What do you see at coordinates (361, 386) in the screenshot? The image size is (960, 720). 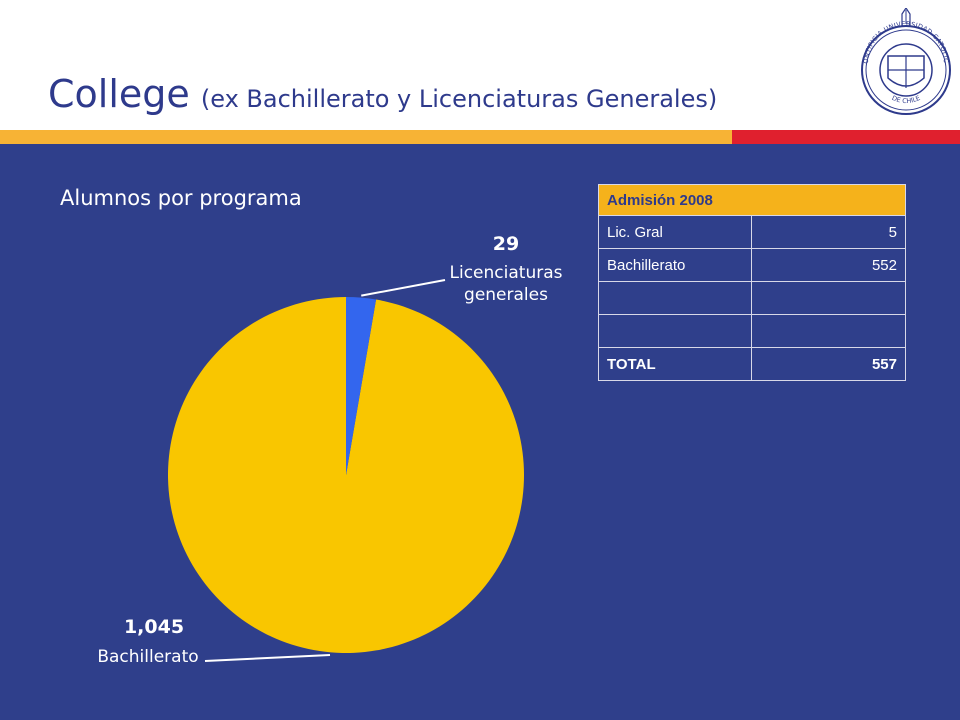 I see `pie-slice` at bounding box center [361, 386].